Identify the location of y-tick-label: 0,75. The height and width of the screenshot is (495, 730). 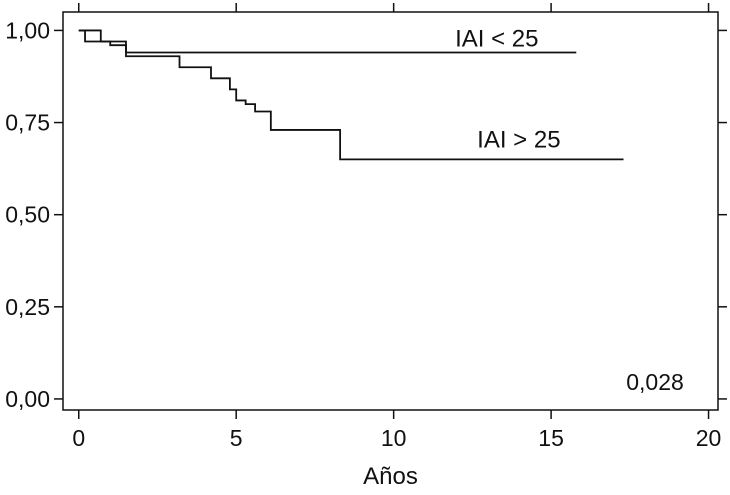
(27, 123).